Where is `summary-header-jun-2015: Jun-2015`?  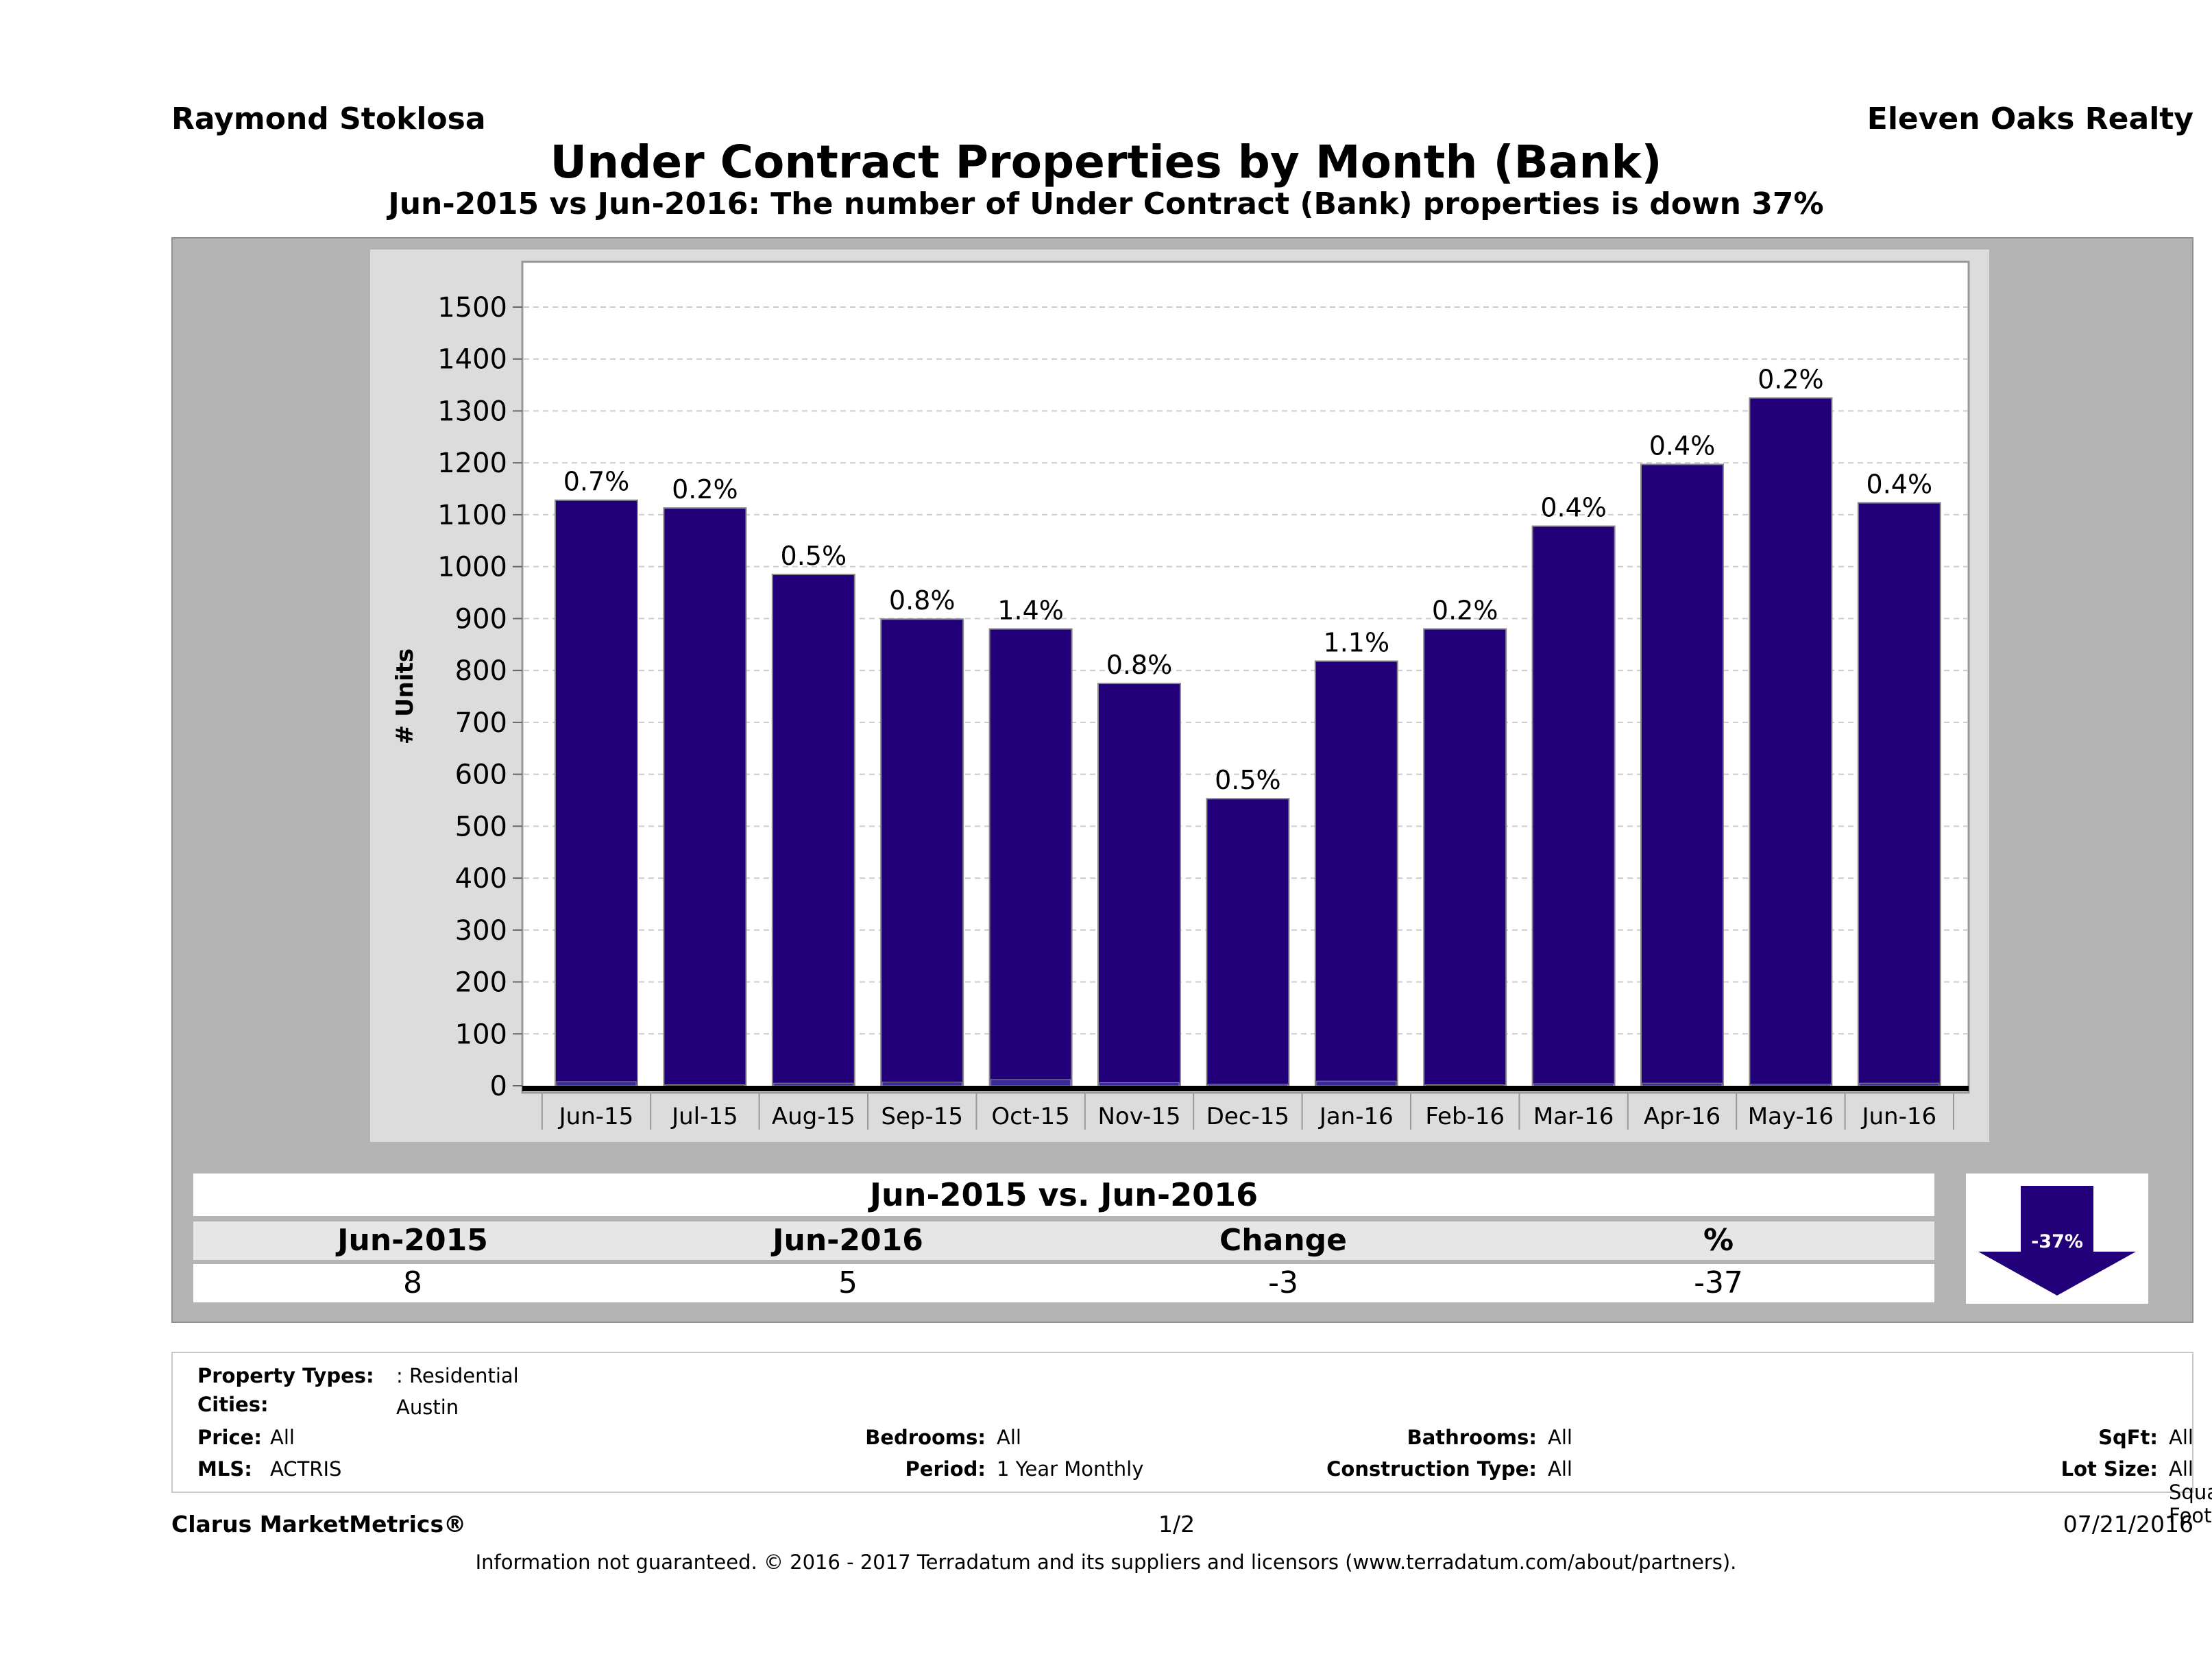 summary-header-jun-2015: Jun-2015 is located at coordinates (412, 1240).